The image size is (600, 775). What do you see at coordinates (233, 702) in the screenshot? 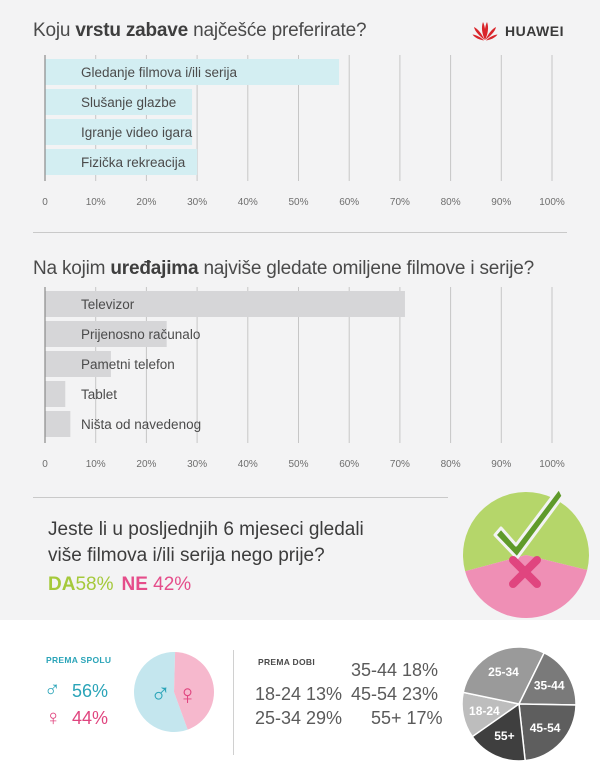
I see `vertical-divider` at bounding box center [233, 702].